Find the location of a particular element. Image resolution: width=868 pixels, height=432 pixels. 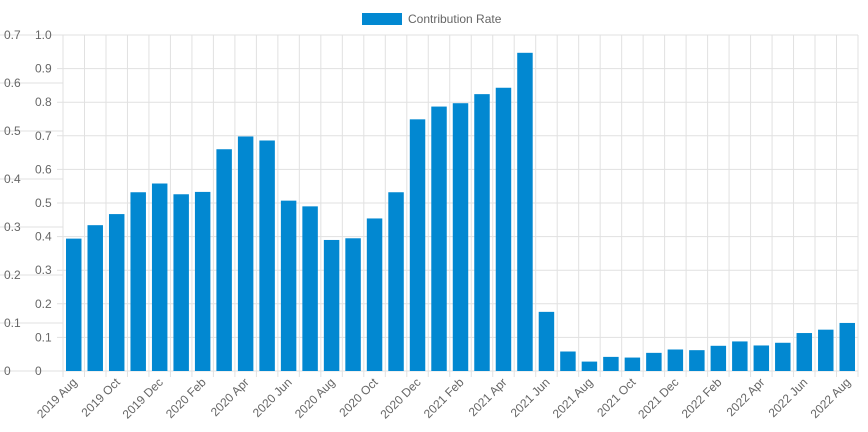

y-right-tick-label: 0.1 is located at coordinates (43, 337).